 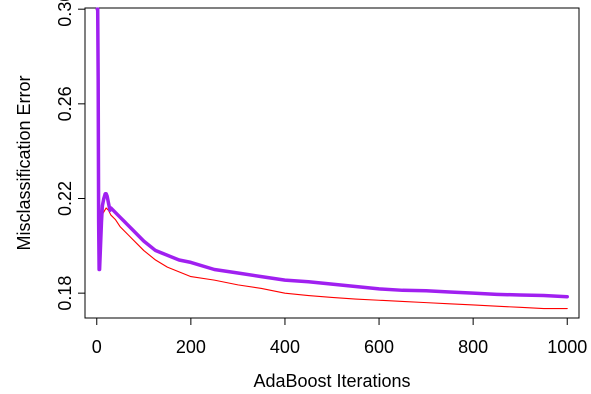 I want to click on x-tick-label: 200, so click(x=191, y=347).